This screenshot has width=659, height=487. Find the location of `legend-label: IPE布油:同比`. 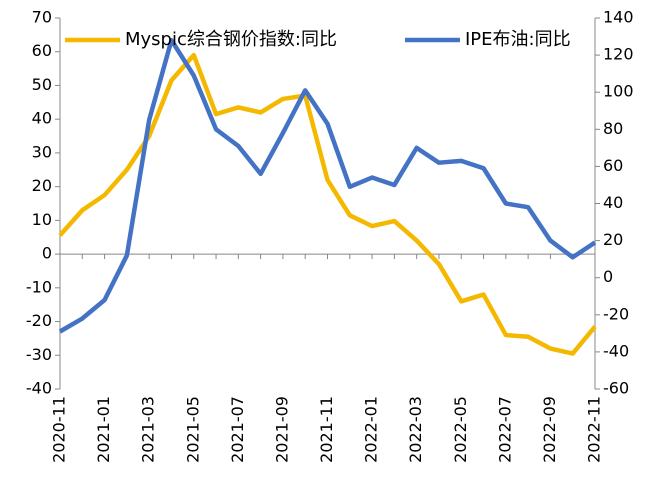

legend-label: IPE布油:同比 is located at coordinates (518, 39).